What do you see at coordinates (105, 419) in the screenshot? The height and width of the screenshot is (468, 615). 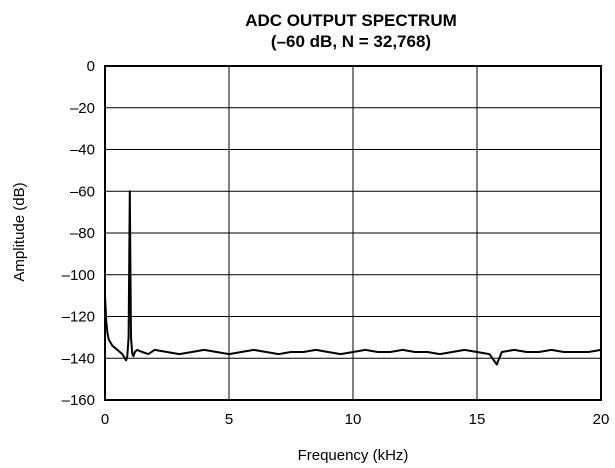 I see `x-tick-label-0: 0` at bounding box center [105, 419].